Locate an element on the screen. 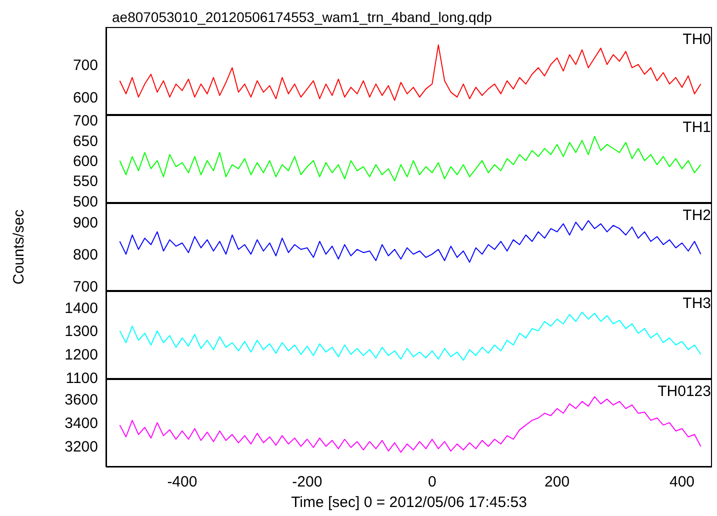  series-label: TH0 is located at coordinates (696, 39).